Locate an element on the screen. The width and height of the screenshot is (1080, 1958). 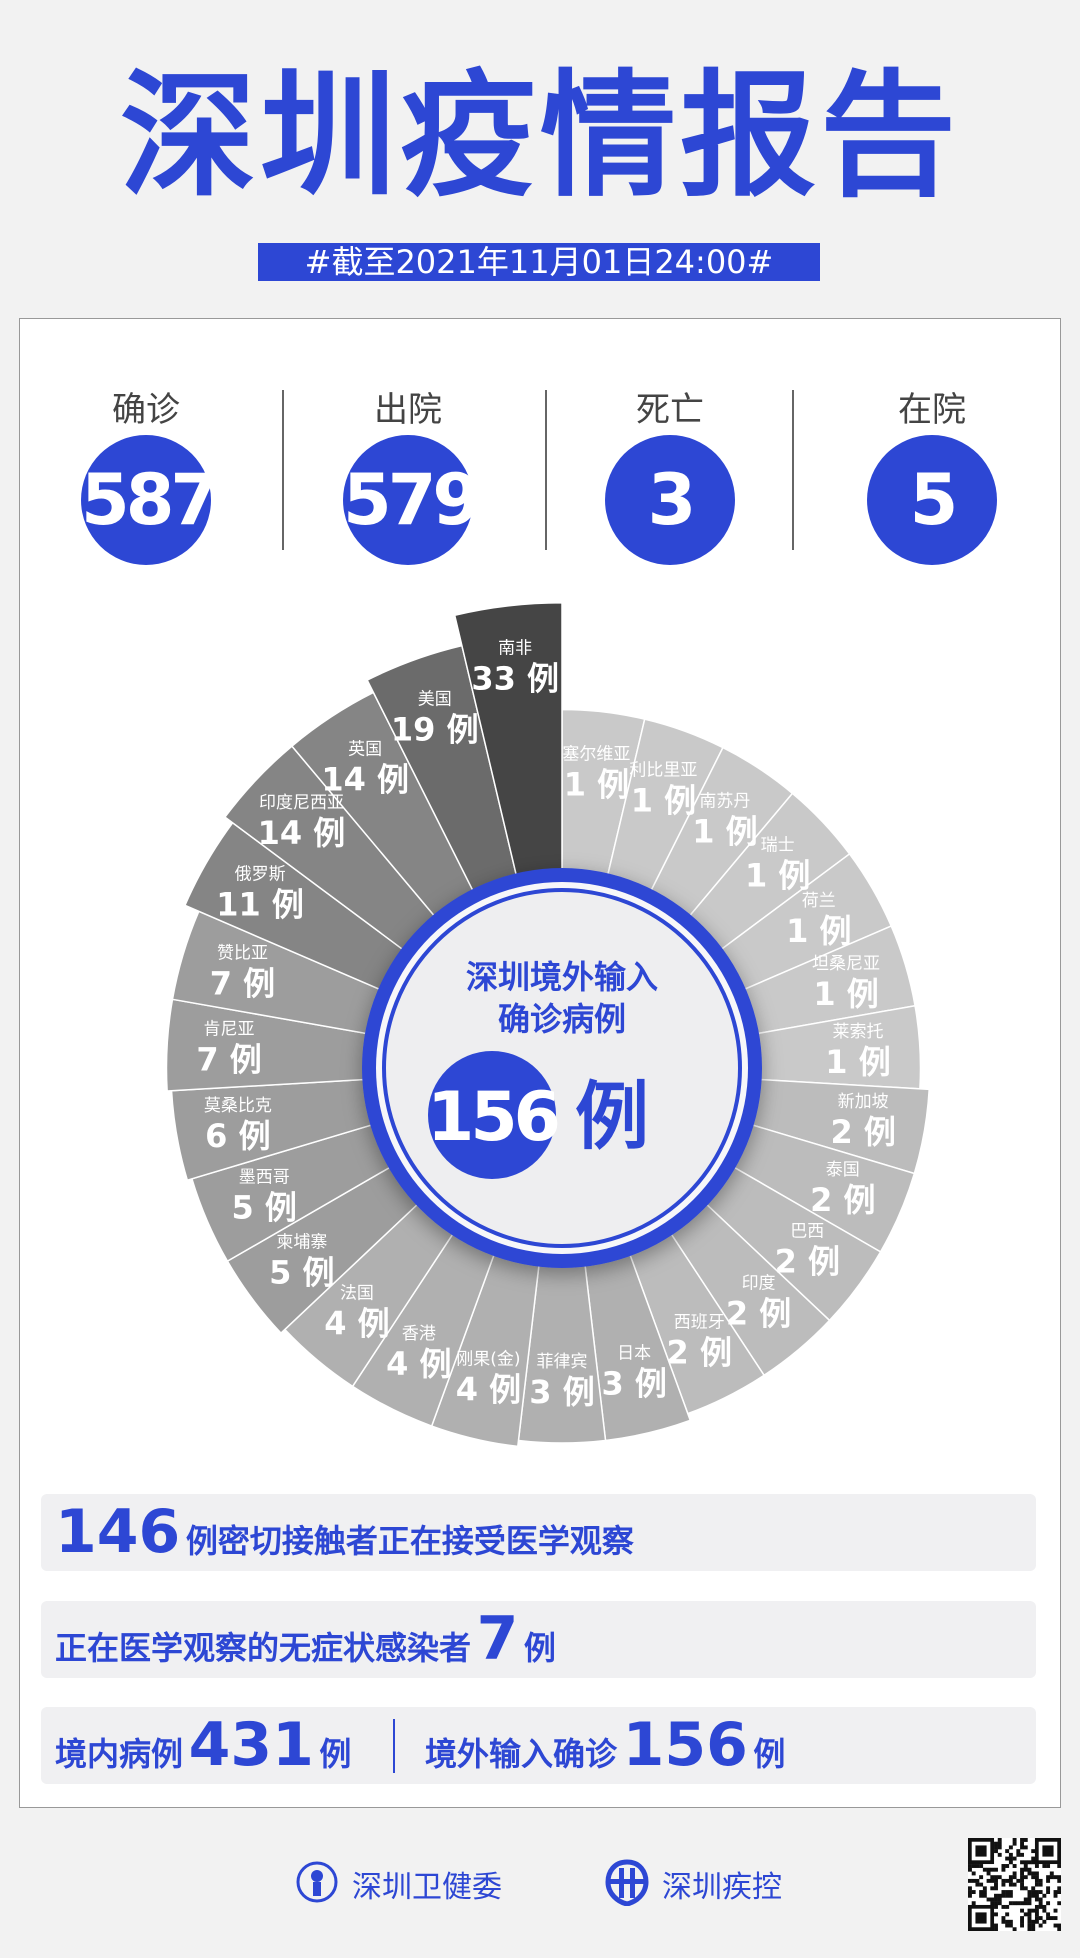
asymptomatic-value: 7 is located at coordinates (497, 1639).